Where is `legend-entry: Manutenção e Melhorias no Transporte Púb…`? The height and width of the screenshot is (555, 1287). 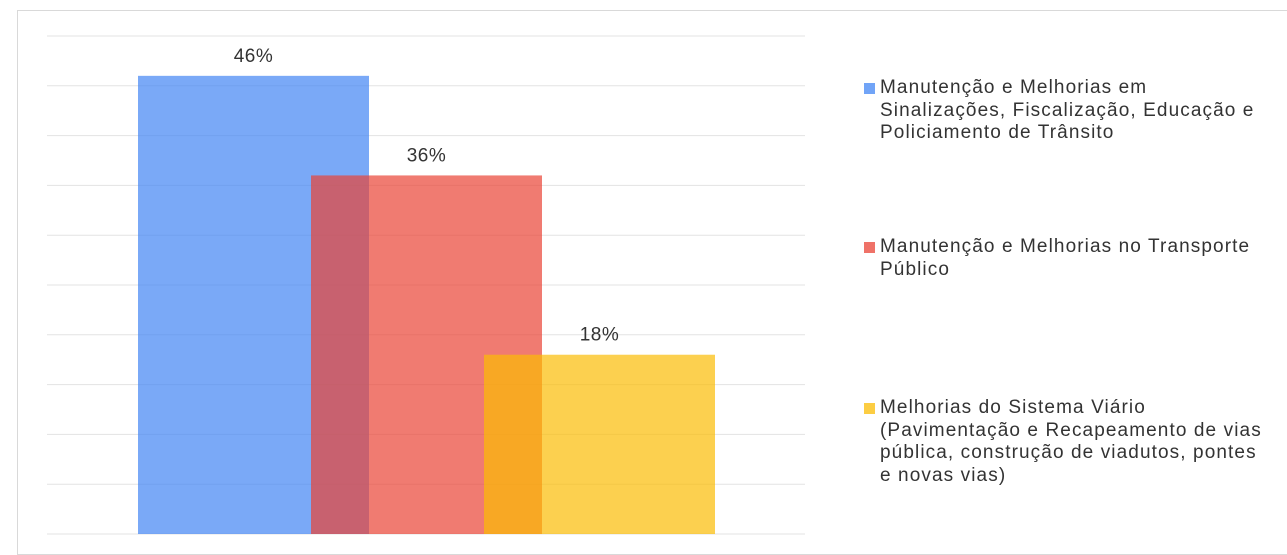 legend-entry: Manutenção e Melhorias no Transporte Púb… is located at coordinates (1064, 258).